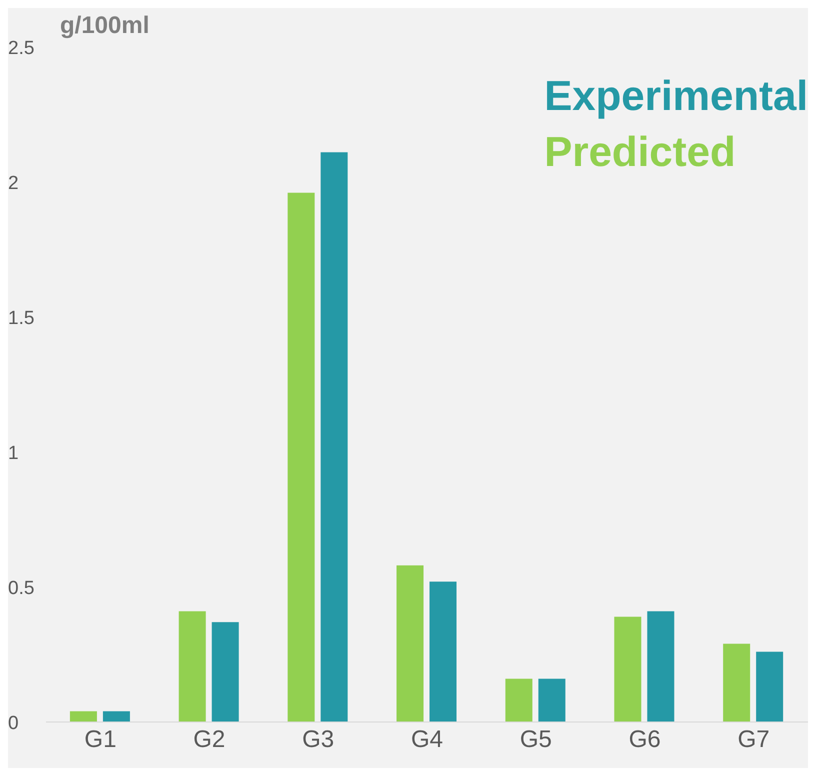  Describe the element at coordinates (754, 740) in the screenshot. I see `x-tick-label: G7` at that location.